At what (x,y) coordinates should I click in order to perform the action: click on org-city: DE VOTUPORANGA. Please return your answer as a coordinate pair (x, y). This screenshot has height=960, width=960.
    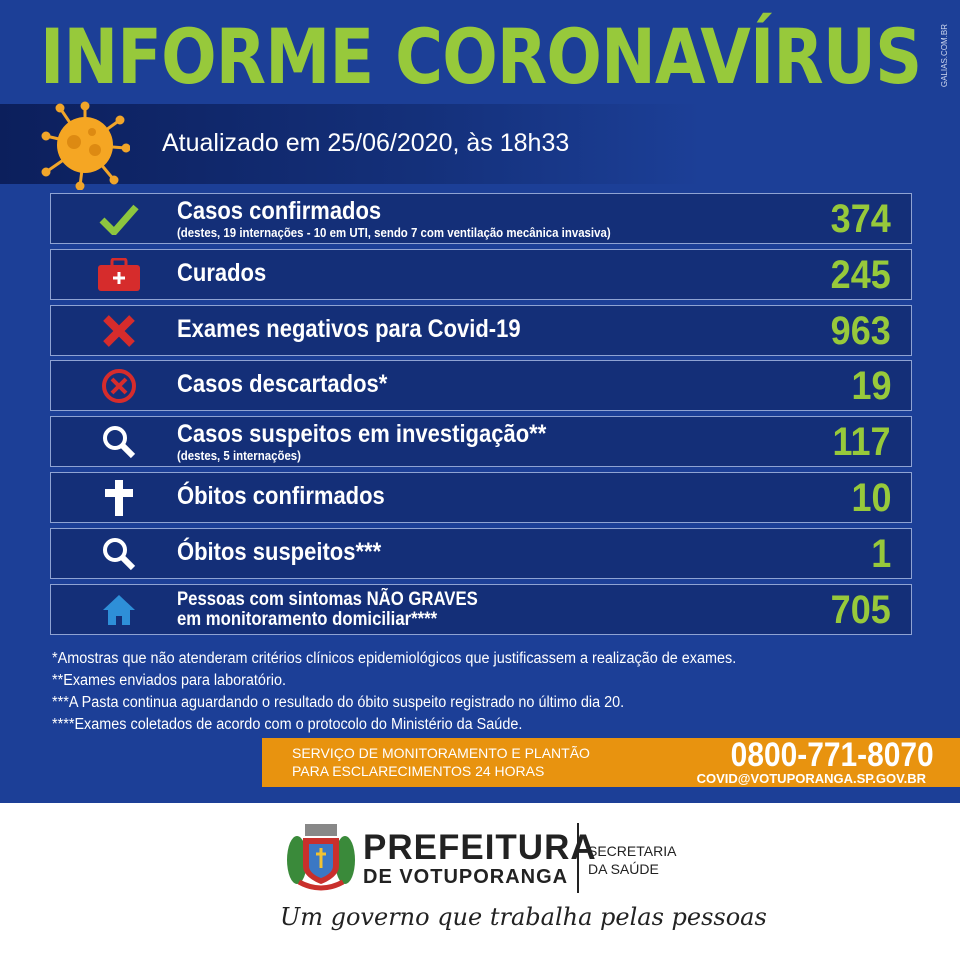
    Looking at the image, I should click on (466, 877).